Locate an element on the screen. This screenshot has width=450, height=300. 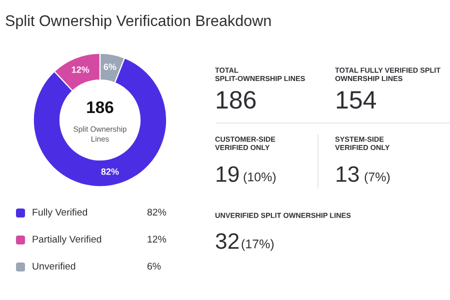
text: 32 is located at coordinates (227, 241).